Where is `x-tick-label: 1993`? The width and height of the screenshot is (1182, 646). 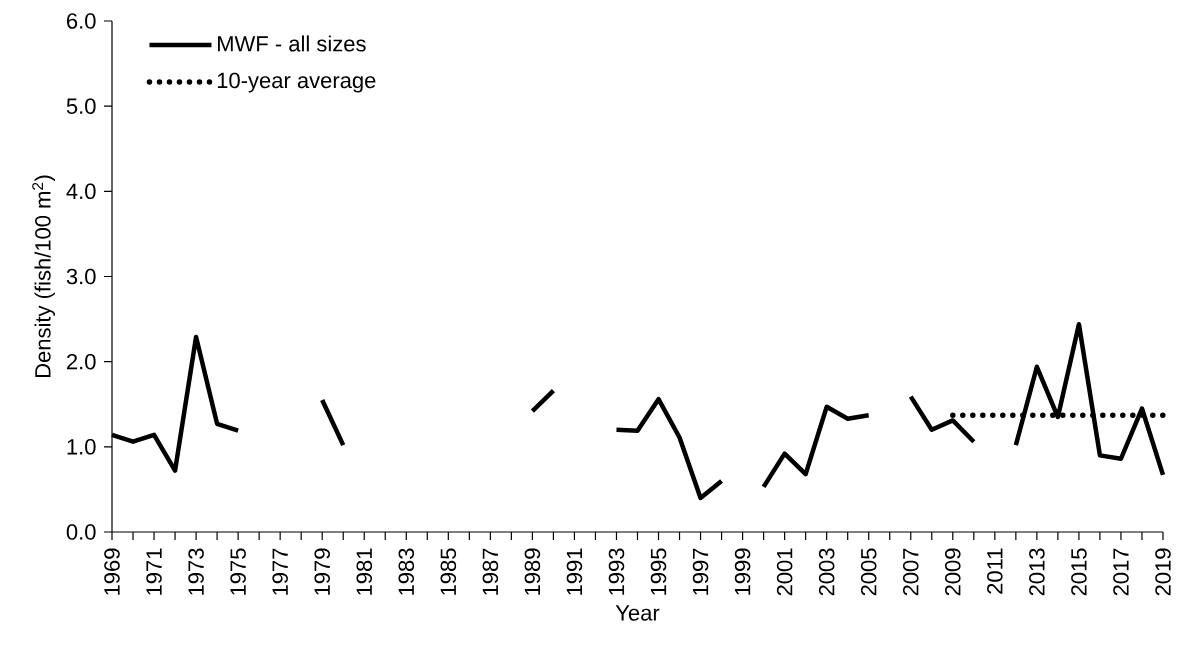 x-tick-label: 1993 is located at coordinates (616, 571).